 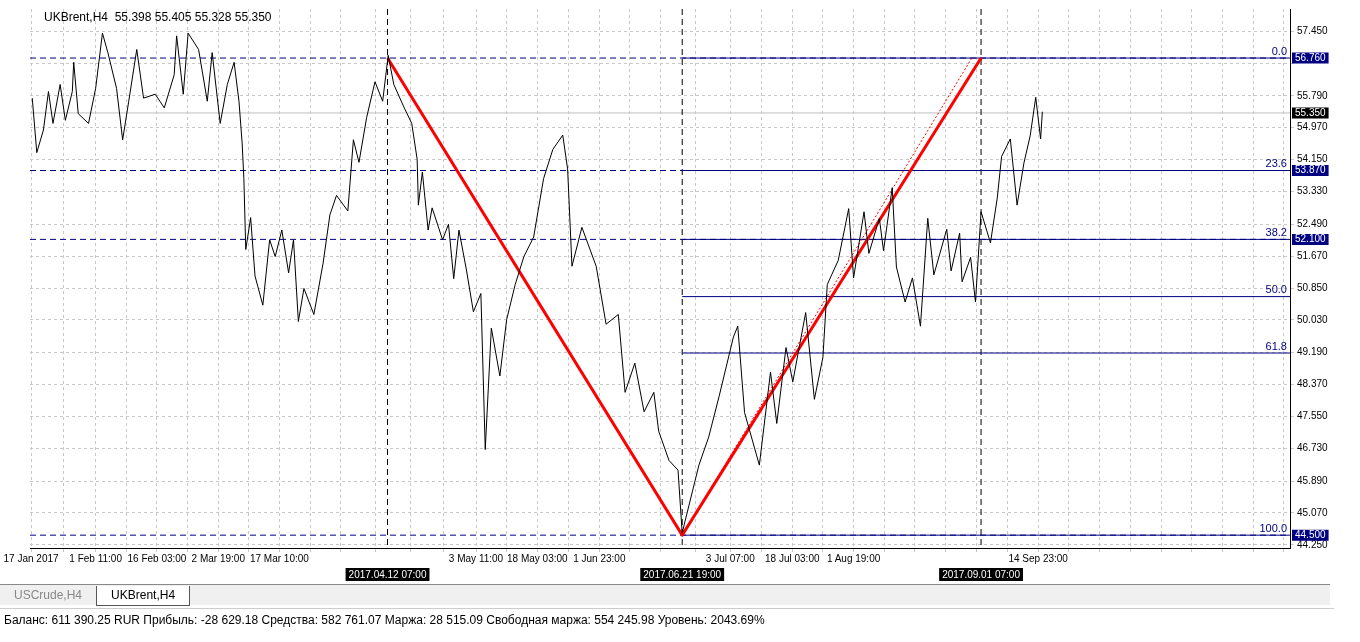 I want to click on y-tick-label: 45.890, so click(x=1313, y=480).